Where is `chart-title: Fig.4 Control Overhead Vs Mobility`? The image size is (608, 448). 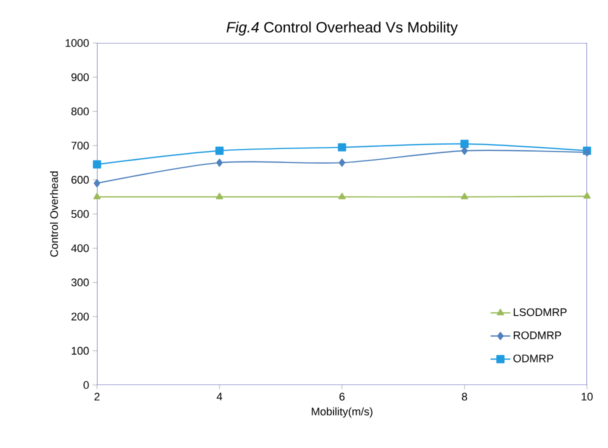
chart-title: Fig.4 Control Overhead Vs Mobility is located at coordinates (342, 29).